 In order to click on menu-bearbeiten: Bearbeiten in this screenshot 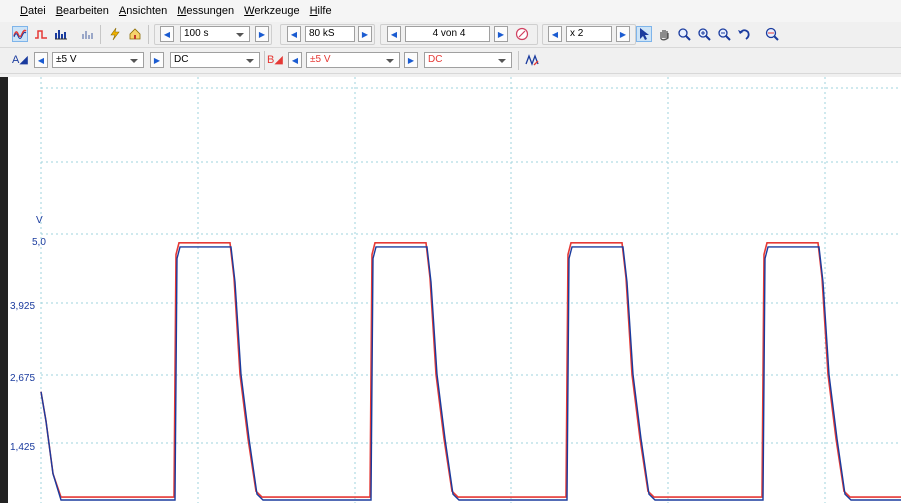, I will do `click(82, 11)`.